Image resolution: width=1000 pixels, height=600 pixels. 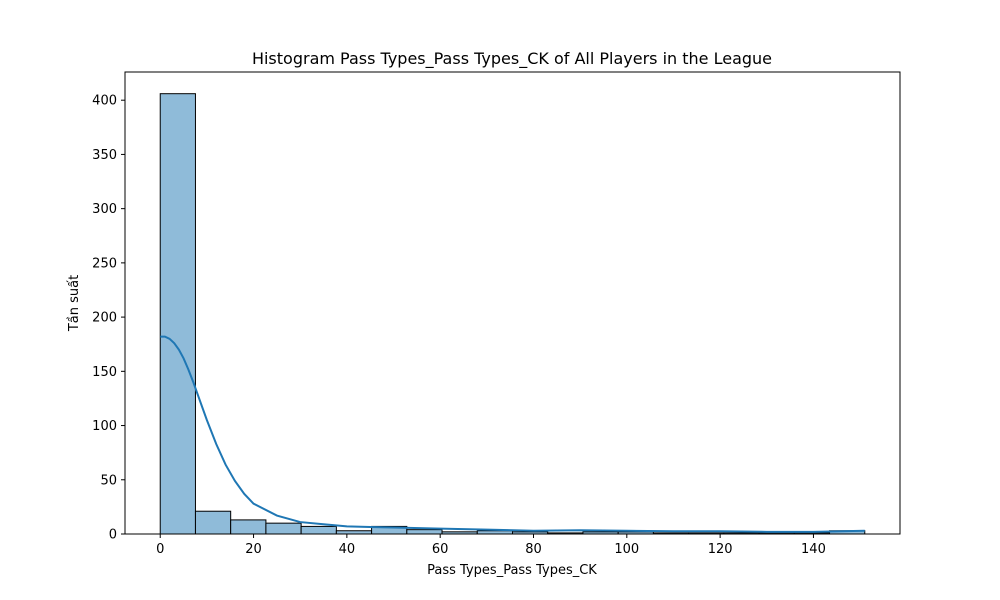 What do you see at coordinates (104, 209) in the screenshot?
I see `y-tick-label: 300` at bounding box center [104, 209].